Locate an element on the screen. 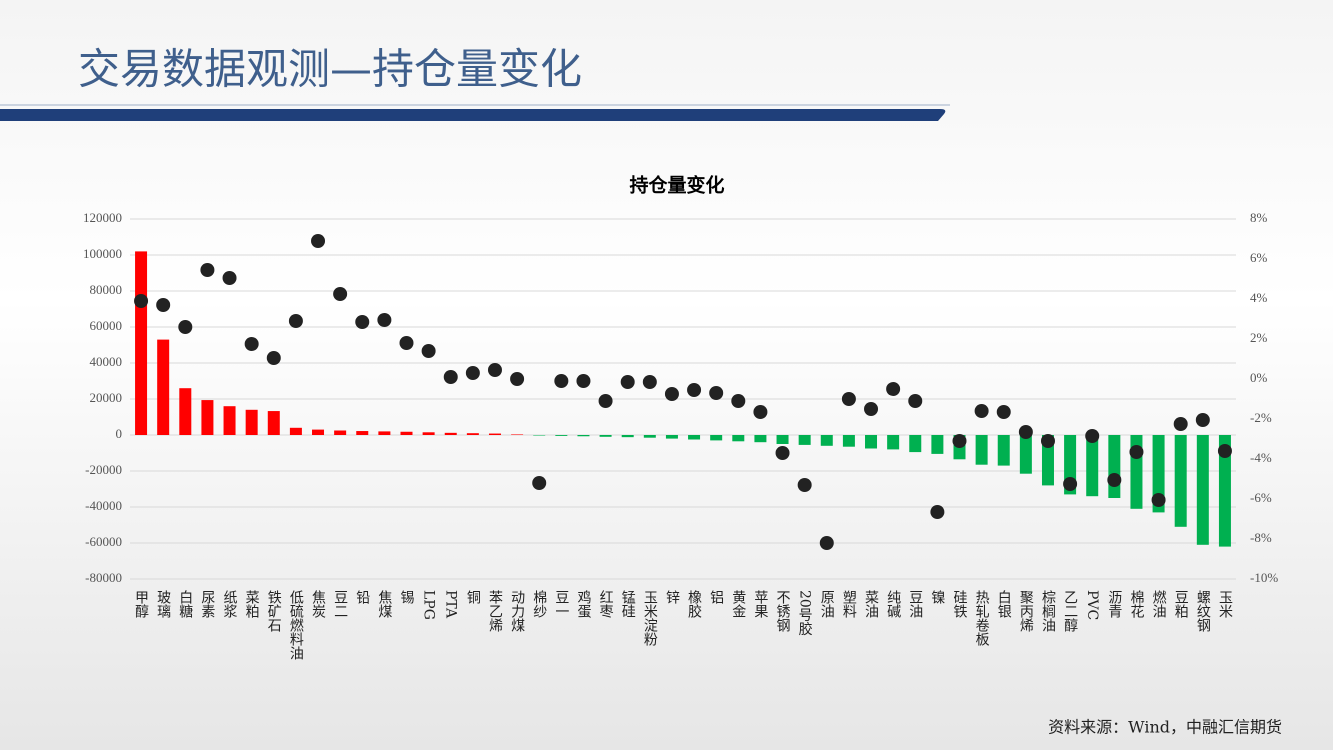 This screenshot has width=1333, height=750. x-tick-label: 燃油 is located at coordinates (1159, 603).